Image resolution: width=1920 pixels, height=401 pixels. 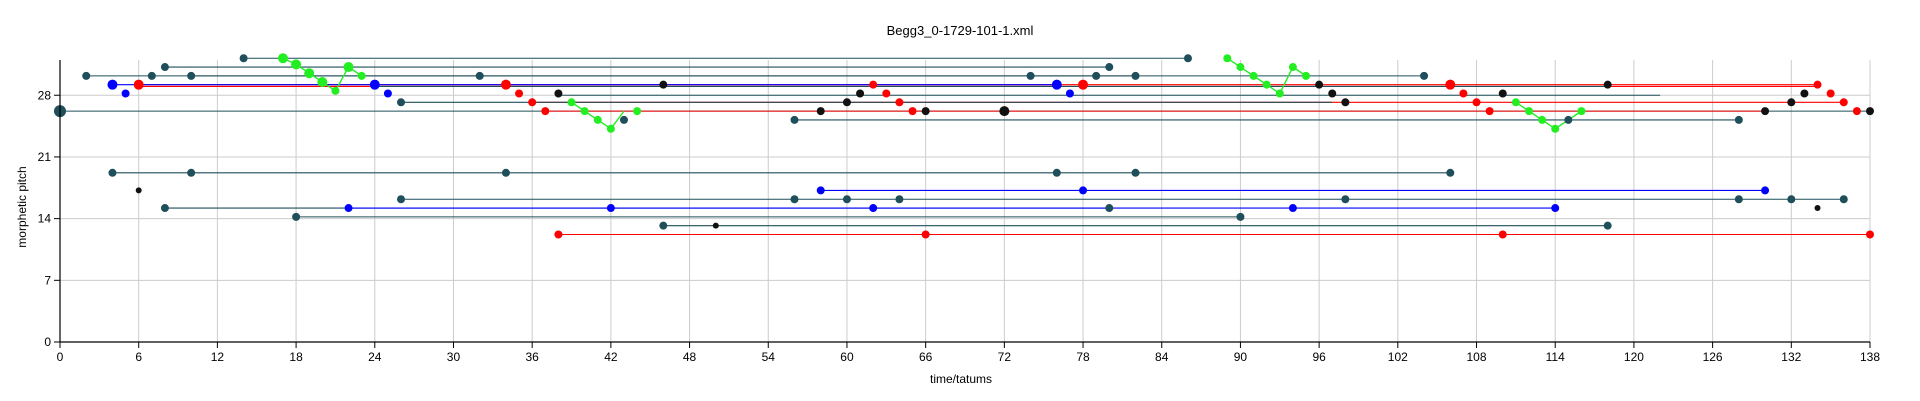 I want to click on x-tick-label: 66, so click(x=926, y=357).